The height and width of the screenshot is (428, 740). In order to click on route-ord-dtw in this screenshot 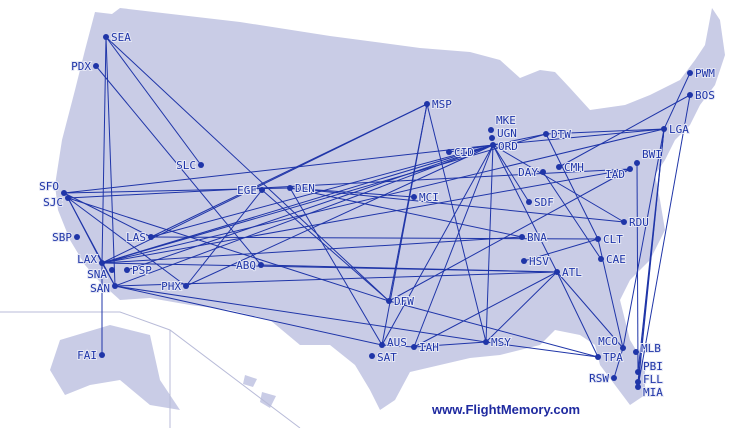, I will do `click(519, 139)`.